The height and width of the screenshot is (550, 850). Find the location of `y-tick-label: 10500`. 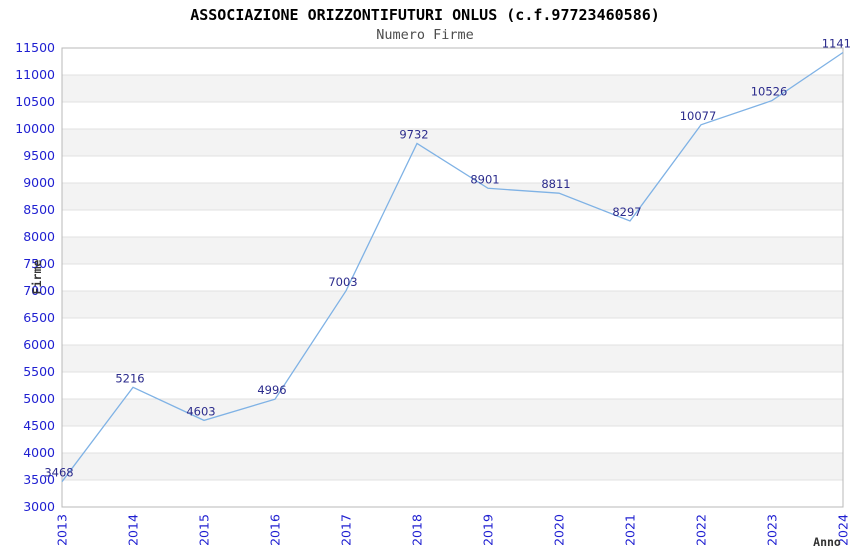

y-tick-label: 10500 is located at coordinates (35, 101).